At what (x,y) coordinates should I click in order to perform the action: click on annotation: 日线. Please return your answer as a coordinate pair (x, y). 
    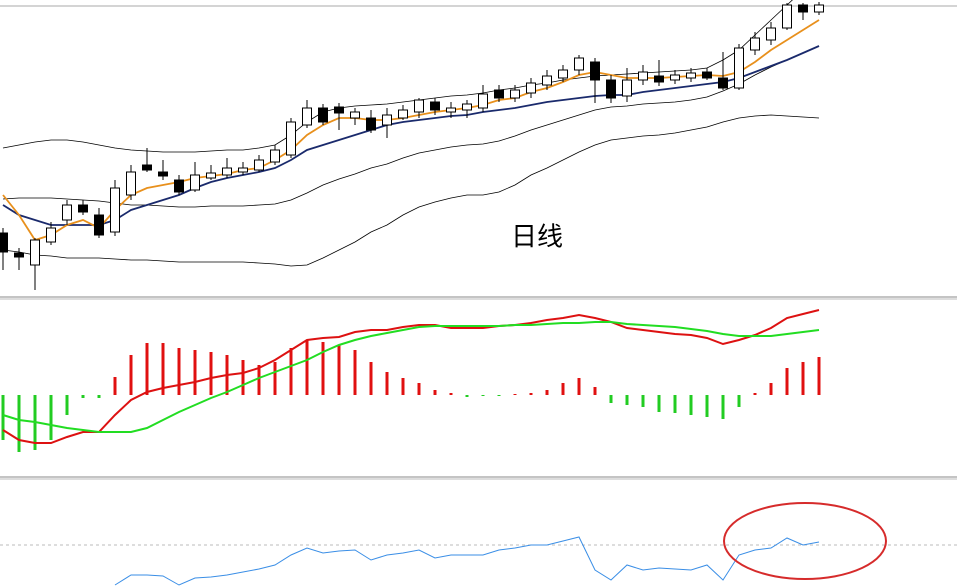
    Looking at the image, I should click on (537, 238).